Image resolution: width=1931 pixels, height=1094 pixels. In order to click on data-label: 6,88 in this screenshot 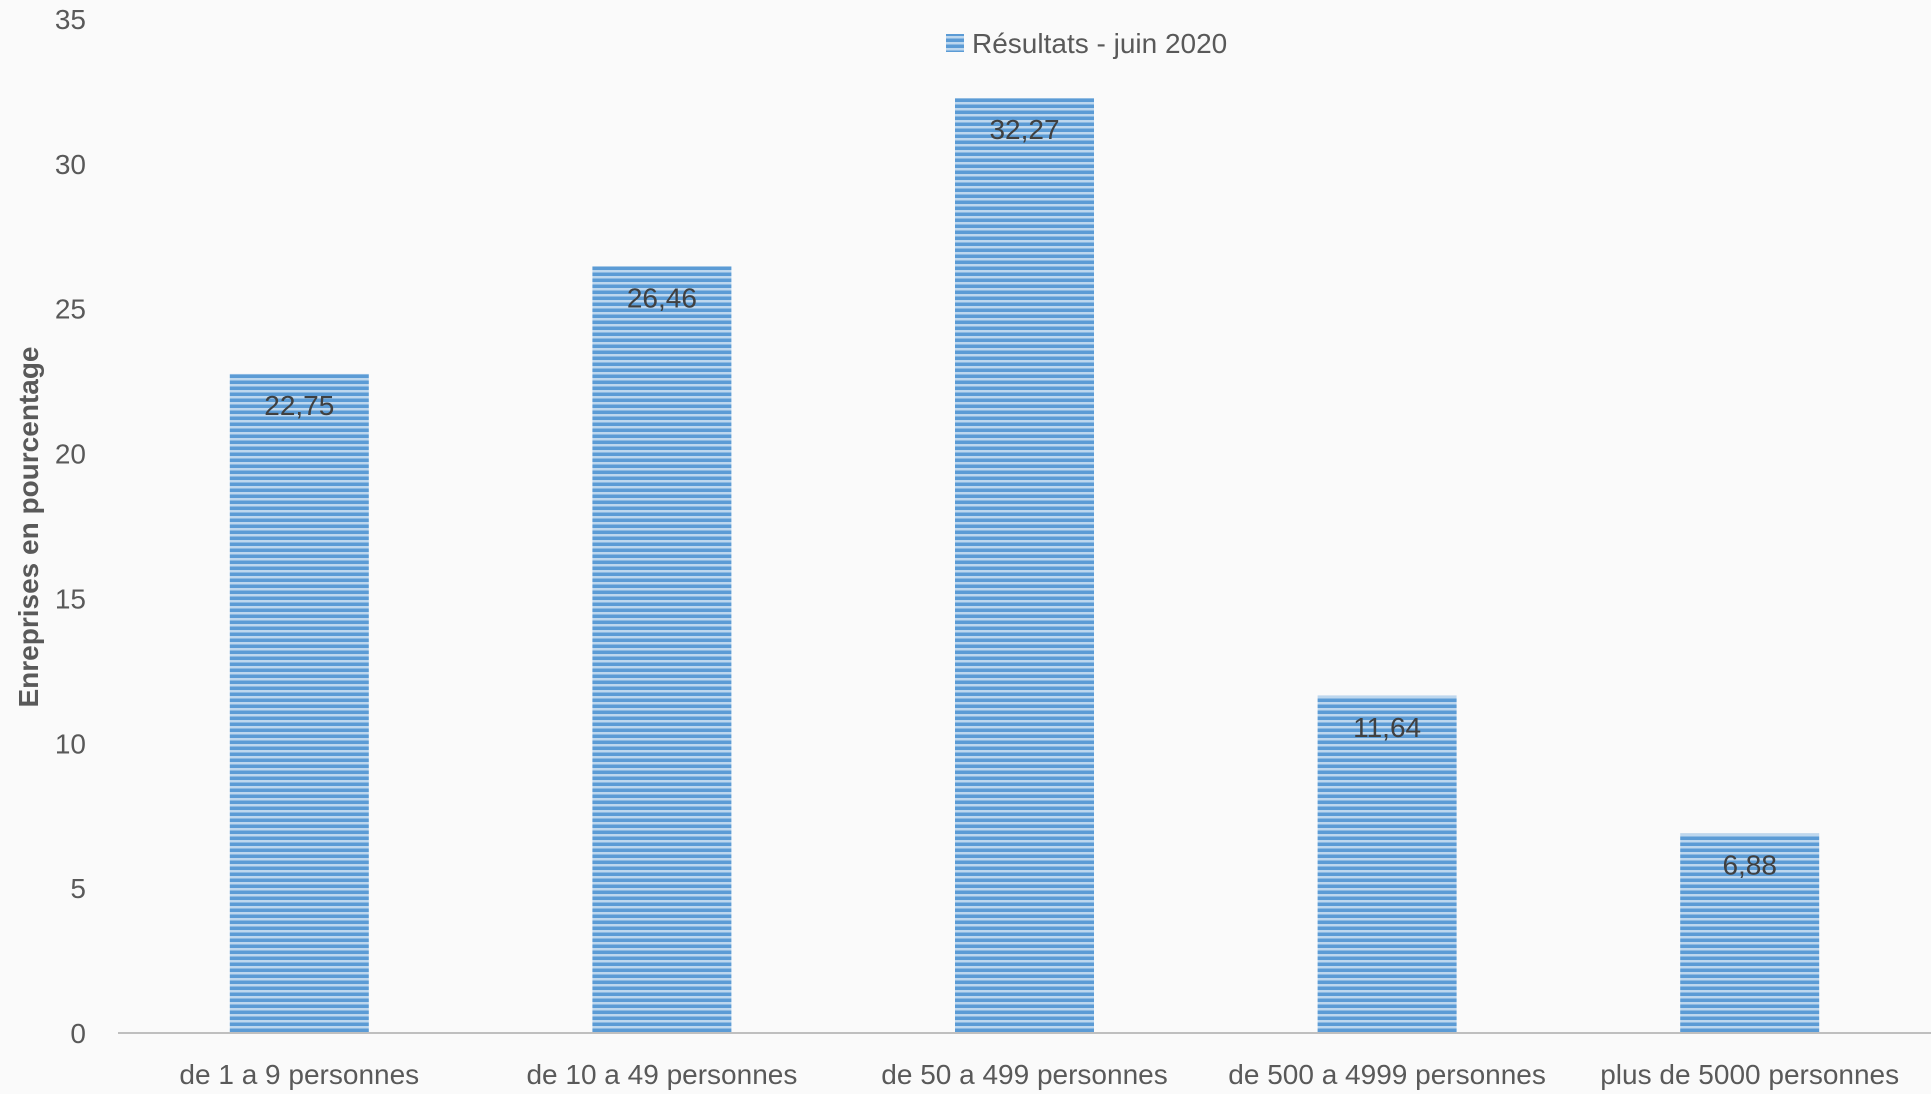, I will do `click(1749, 865)`.